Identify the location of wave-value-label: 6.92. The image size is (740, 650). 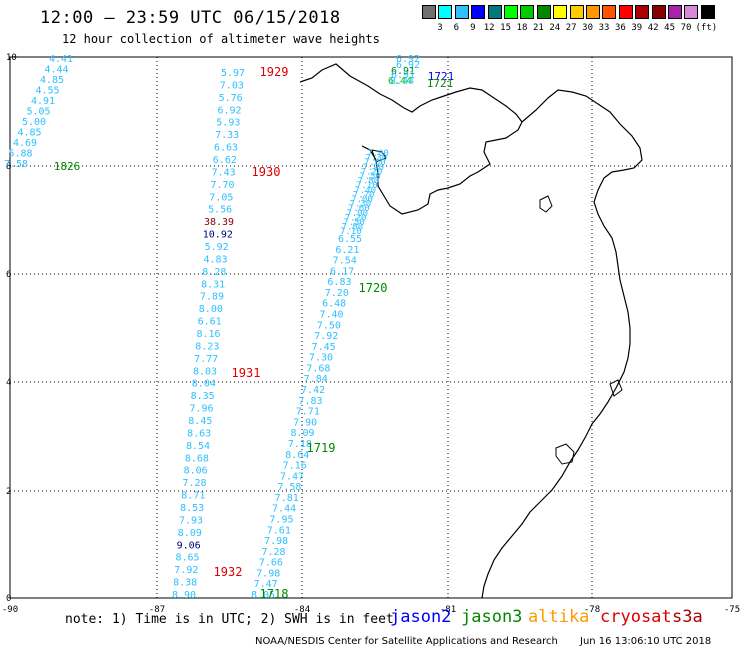
(408, 59).